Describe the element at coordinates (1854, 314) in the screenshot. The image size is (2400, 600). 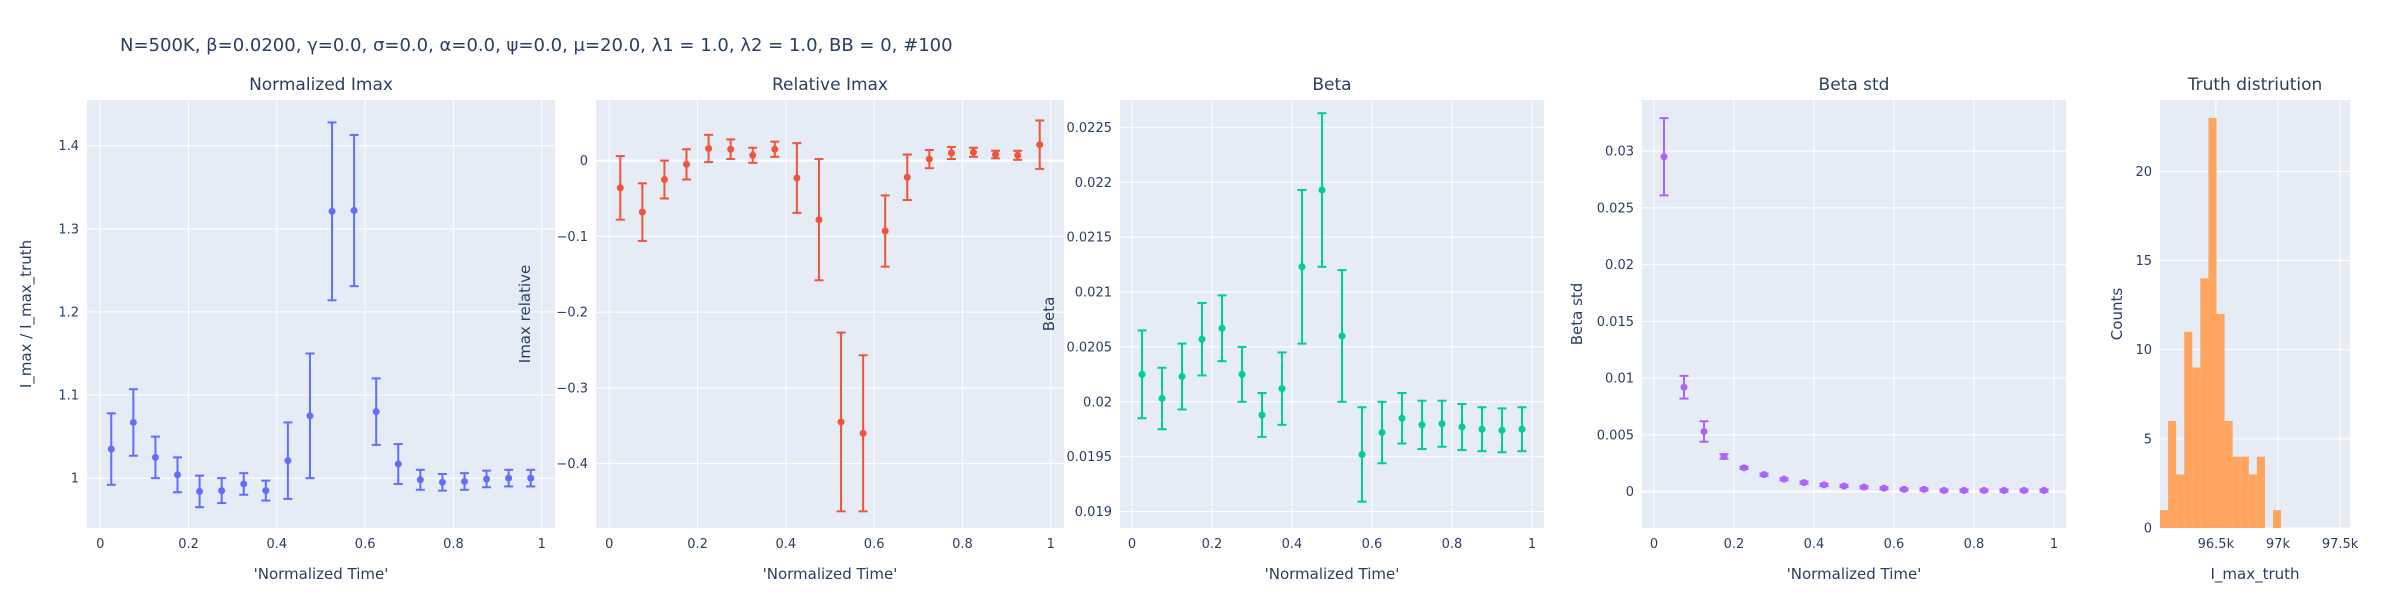
I see `beta-std-plot-area` at that location.